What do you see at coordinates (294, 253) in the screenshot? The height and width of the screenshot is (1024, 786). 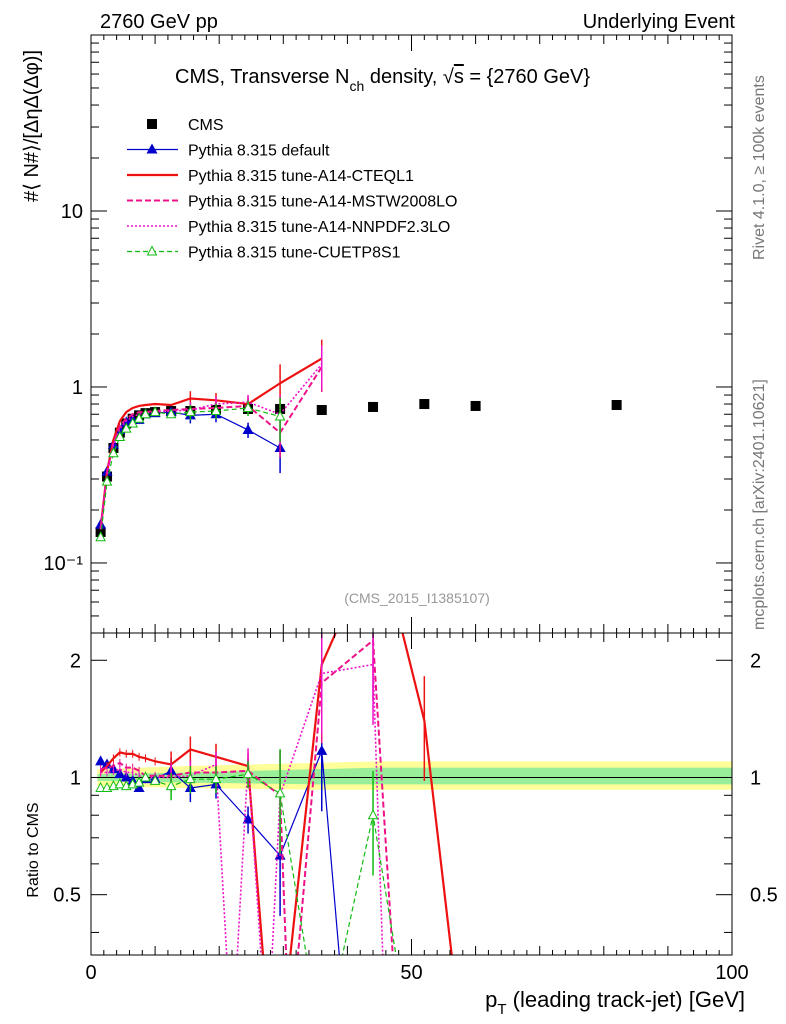 I see `legend-label: Pythia 8.315 tune-CUETP8S1` at bounding box center [294, 253].